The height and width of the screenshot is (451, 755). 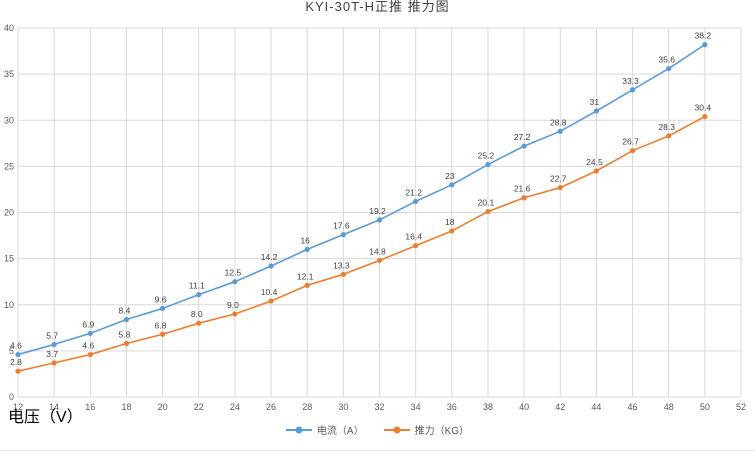 What do you see at coordinates (558, 122) in the screenshot?
I see `svg-text: 28.8` at bounding box center [558, 122].